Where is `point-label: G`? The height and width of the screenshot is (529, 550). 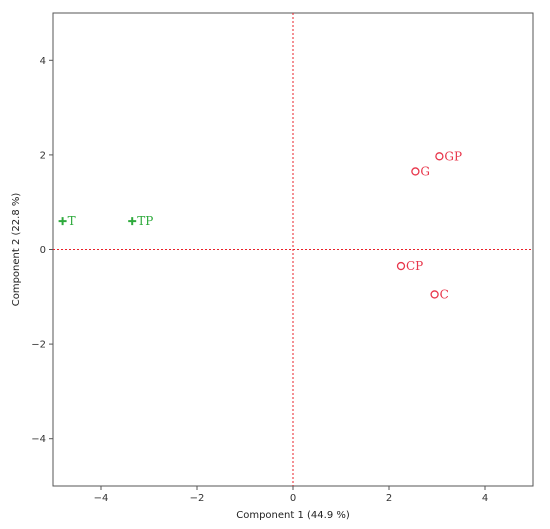 point-label: G is located at coordinates (425, 171).